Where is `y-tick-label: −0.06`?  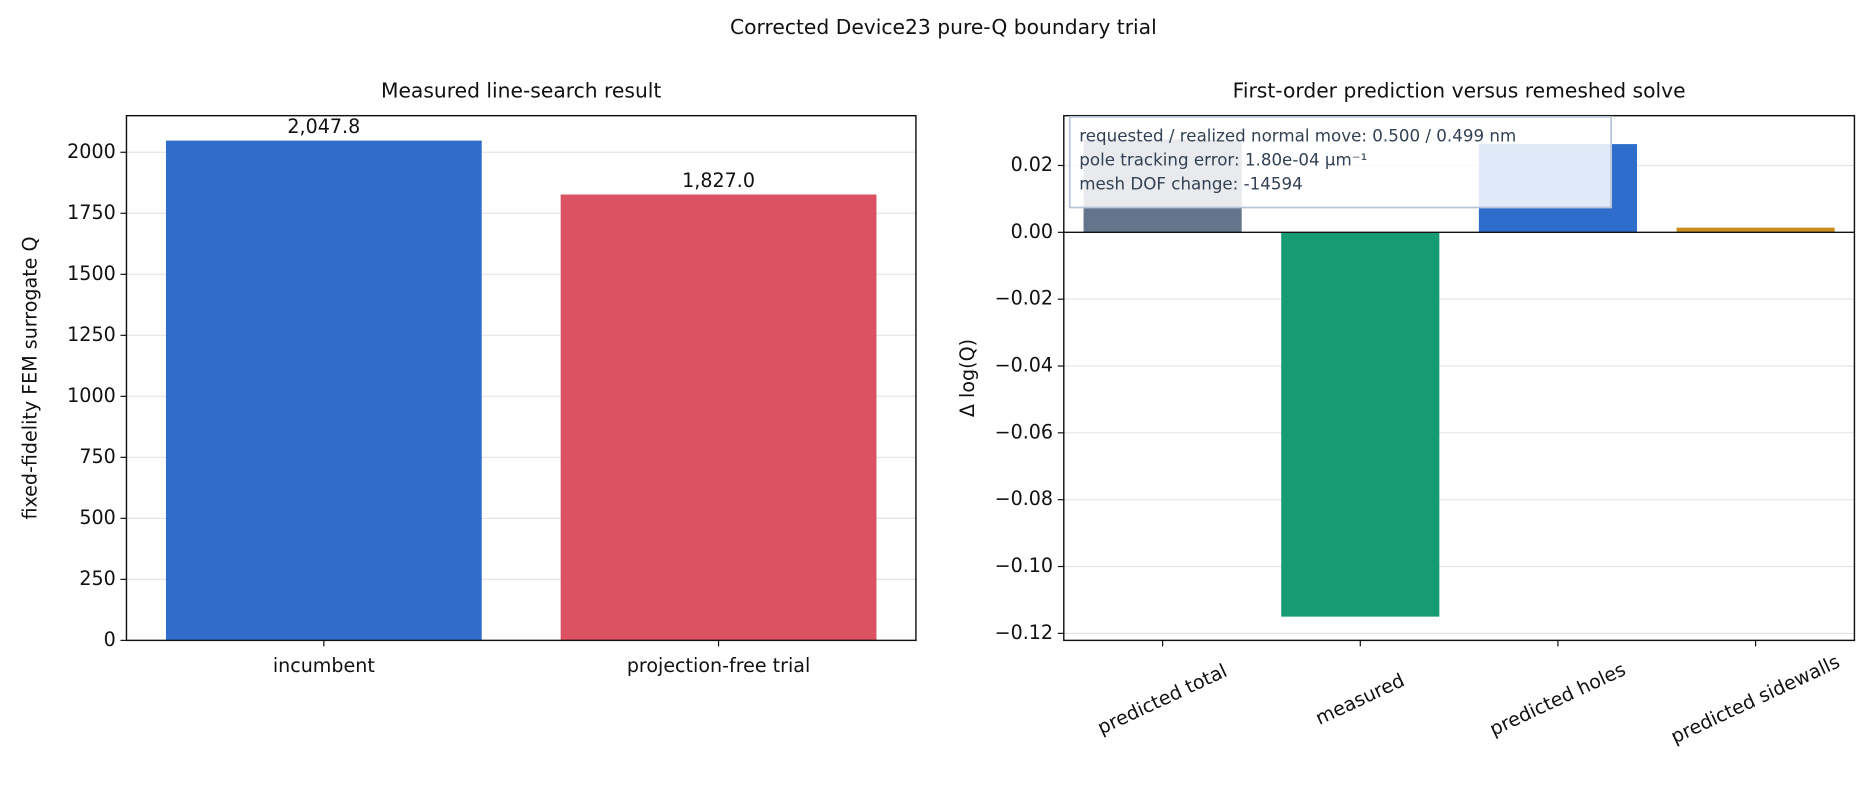
y-tick-label: −0.06 is located at coordinates (1024, 432).